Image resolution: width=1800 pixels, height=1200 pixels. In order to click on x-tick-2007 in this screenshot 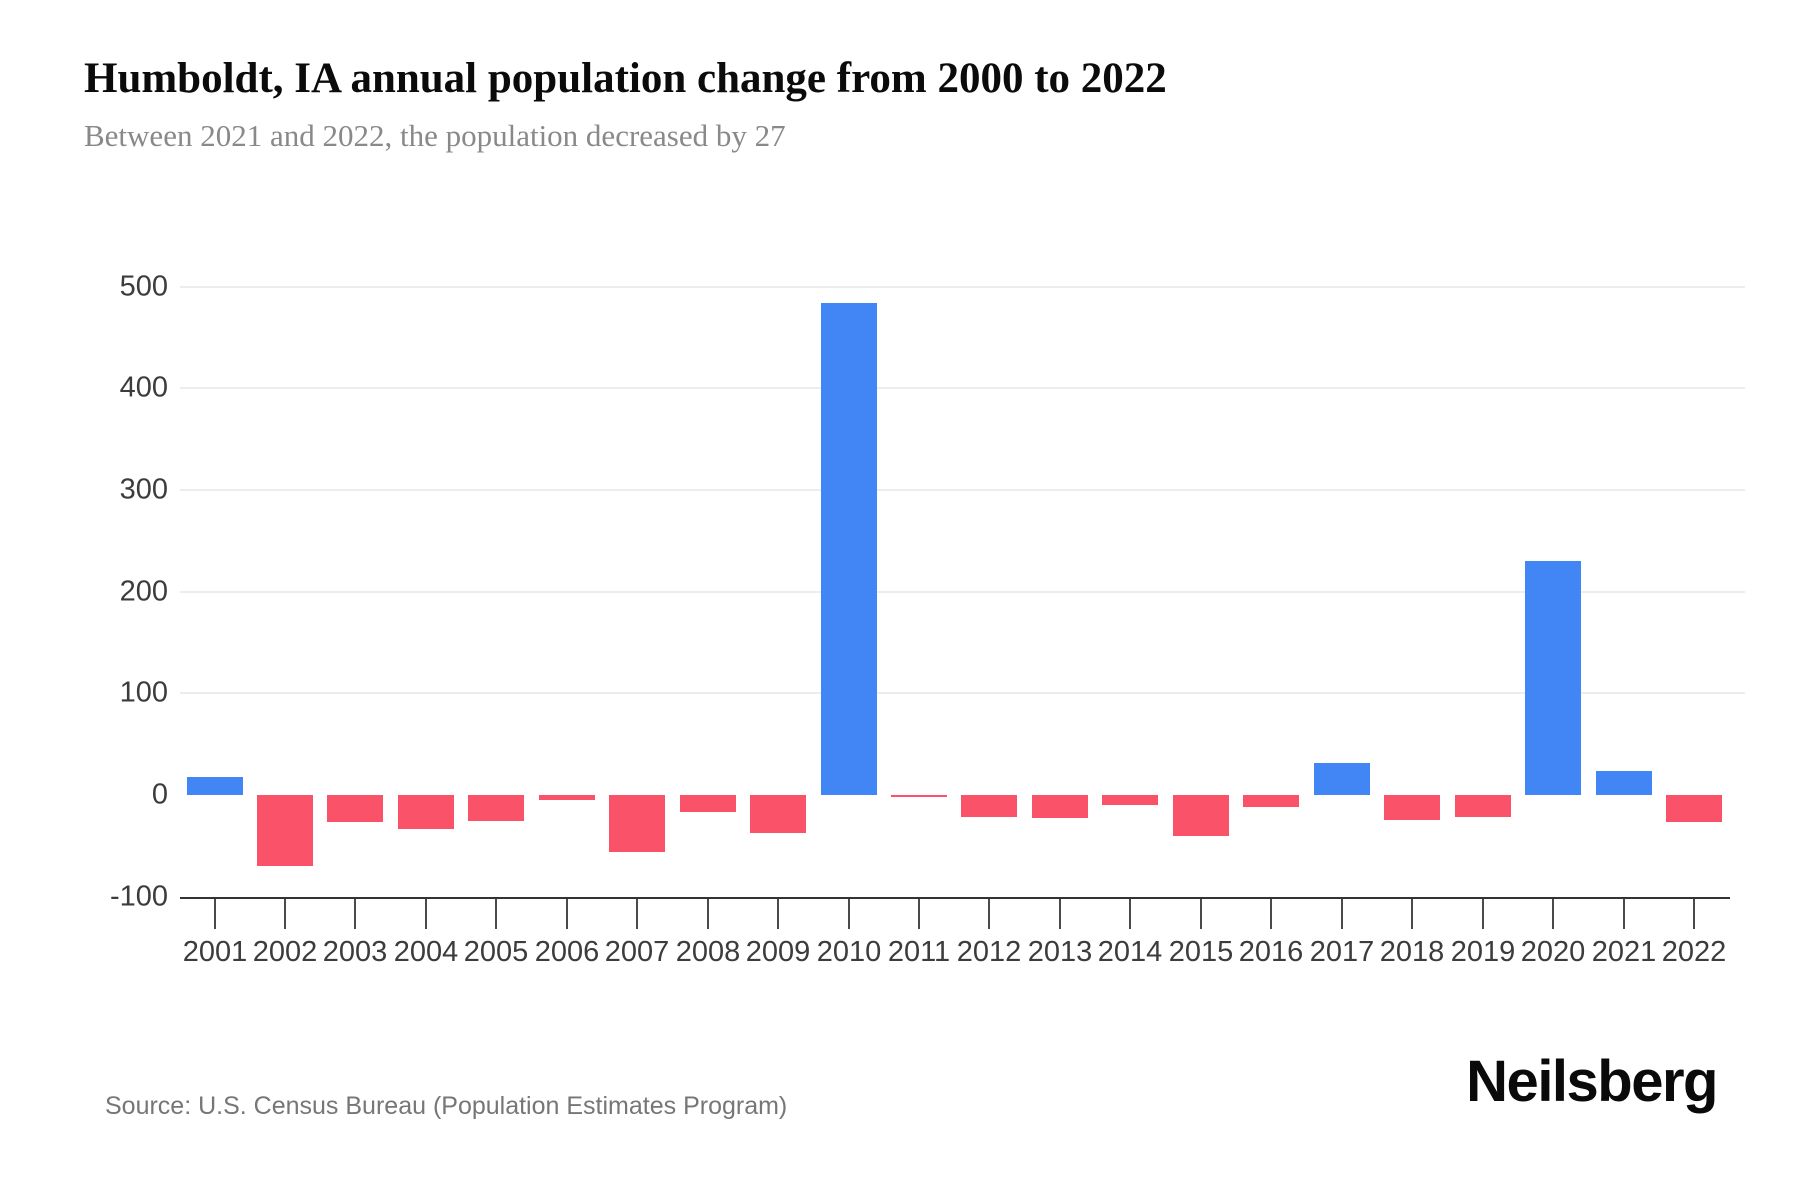, I will do `click(637, 914)`.